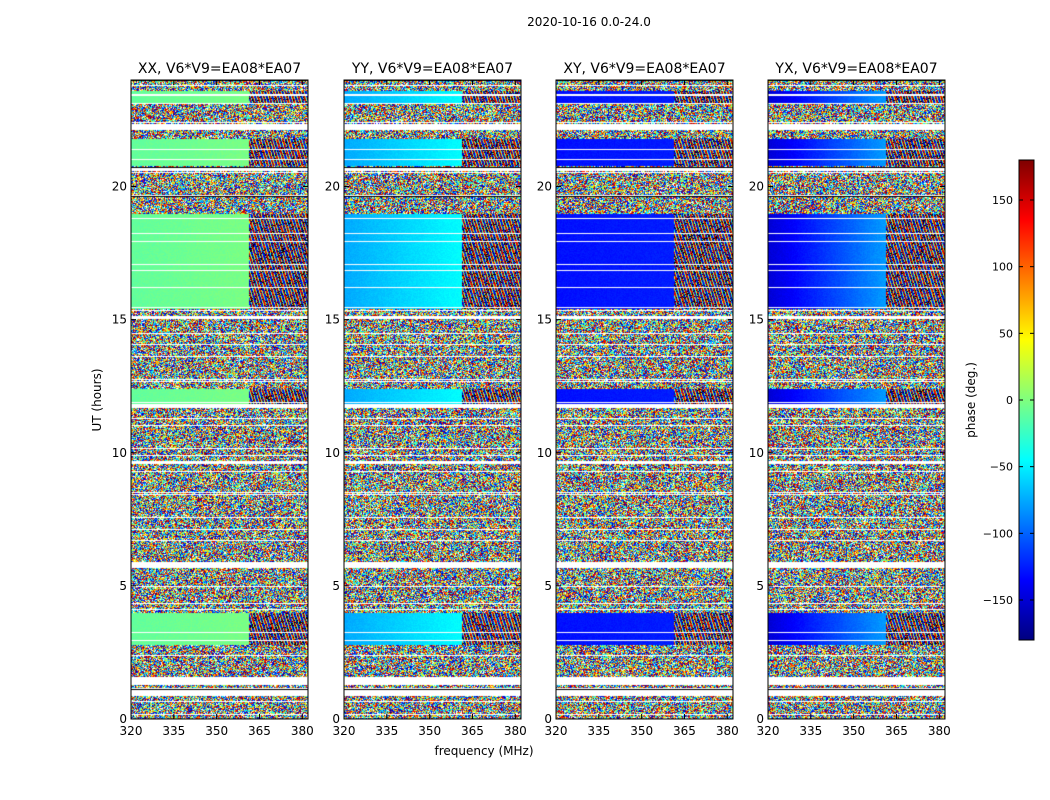  What do you see at coordinates (998, 600) in the screenshot?
I see `colorbar-tick-label: −150` at bounding box center [998, 600].